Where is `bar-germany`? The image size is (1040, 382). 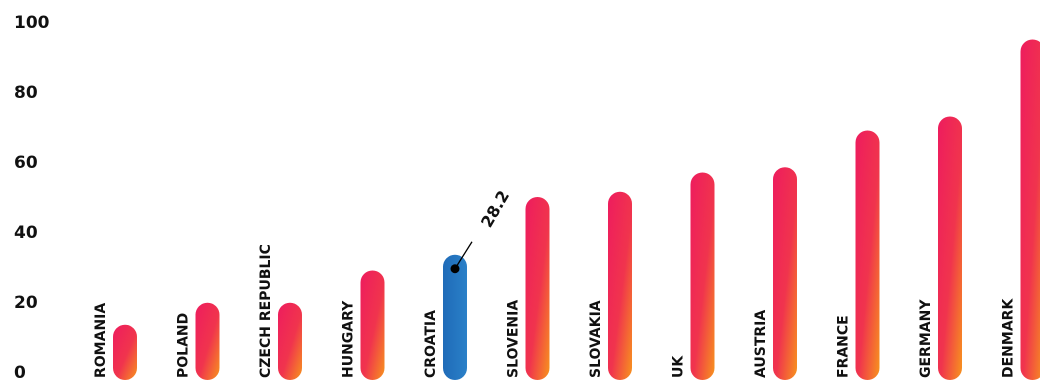 bar-germany is located at coordinates (950, 248).